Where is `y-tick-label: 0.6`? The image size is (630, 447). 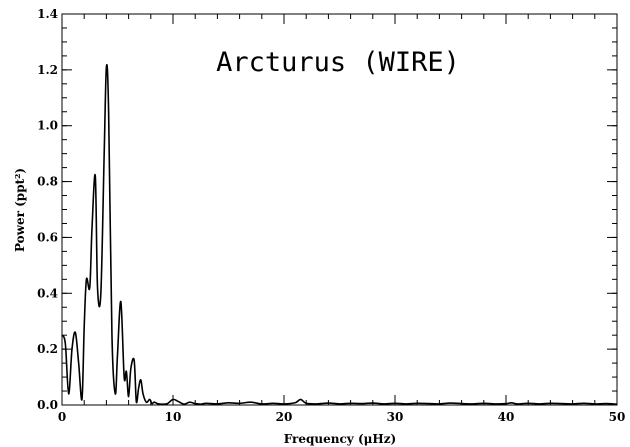 y-tick-label: 0.6 is located at coordinates (47, 237).